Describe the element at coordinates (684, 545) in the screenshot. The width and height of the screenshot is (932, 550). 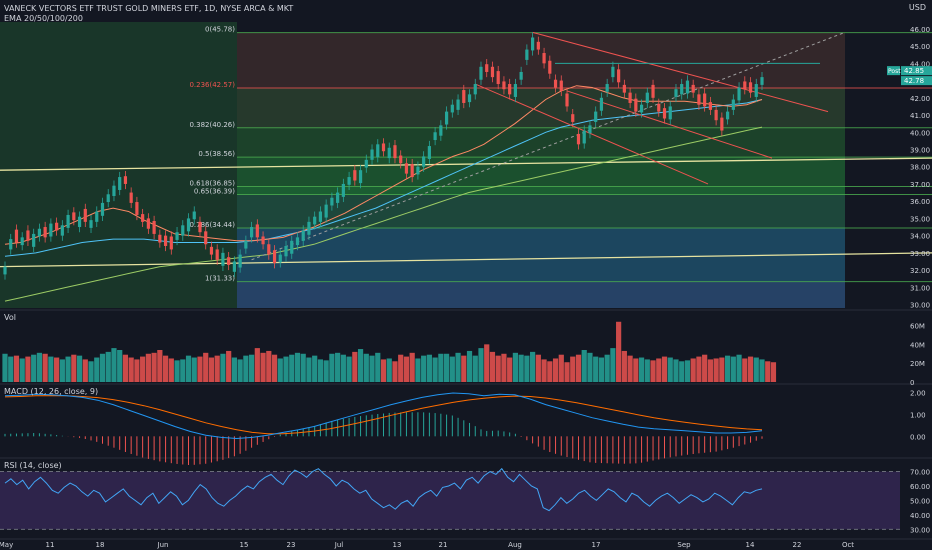
I see `x-tick-11: Sep` at that location.